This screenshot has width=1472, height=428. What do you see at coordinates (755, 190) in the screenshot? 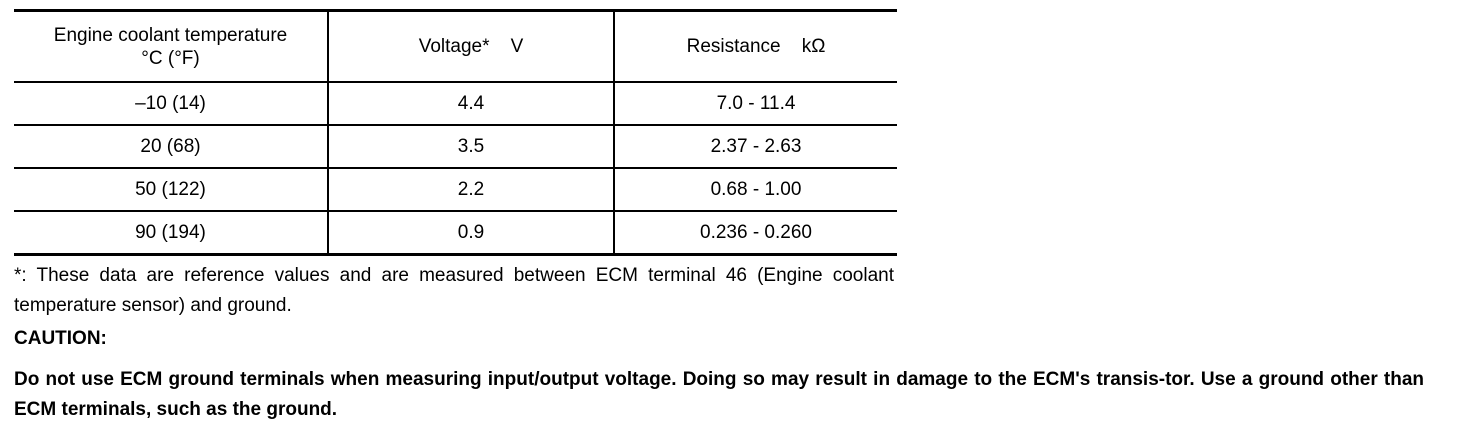
I see `cell-resistance: 0.68 - 1.00` at bounding box center [755, 190].